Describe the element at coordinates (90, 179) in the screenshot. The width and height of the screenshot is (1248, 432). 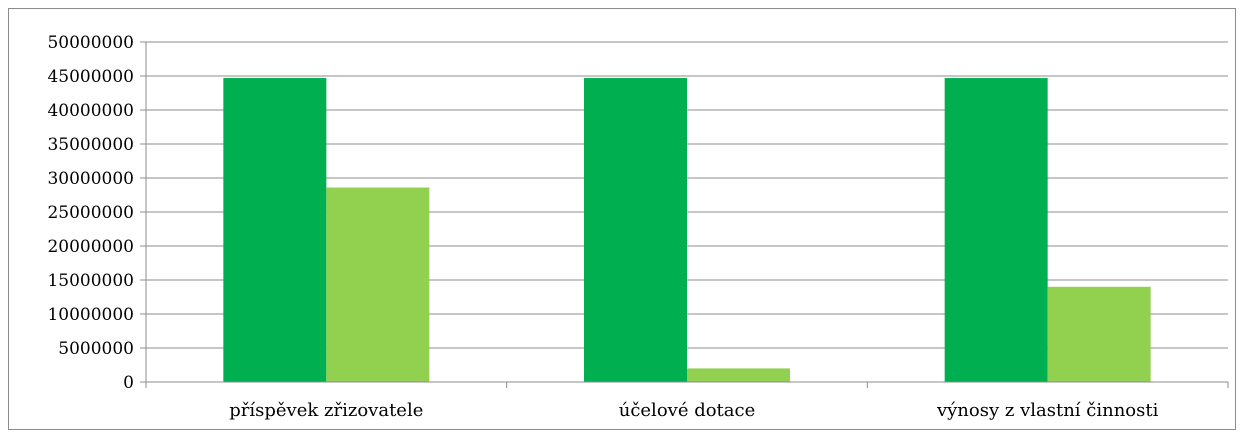
I see `y-tick-label: 30000000` at that location.